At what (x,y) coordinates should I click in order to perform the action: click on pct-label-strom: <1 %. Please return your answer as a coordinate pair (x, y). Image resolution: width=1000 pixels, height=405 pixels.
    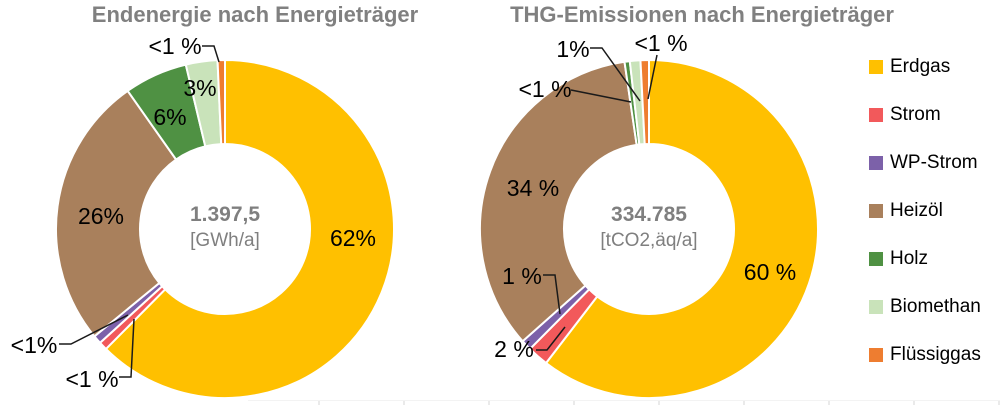
    Looking at the image, I should click on (91, 379).